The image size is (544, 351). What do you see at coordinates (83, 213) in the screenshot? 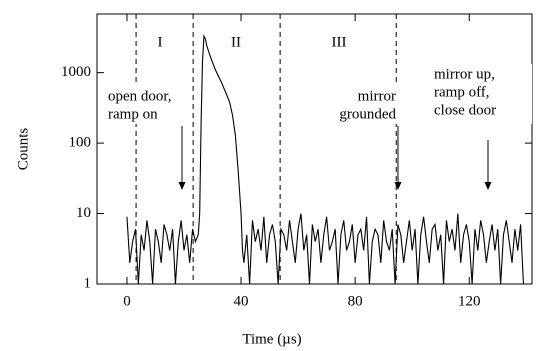
I see `y-tick-label: 10` at bounding box center [83, 213].